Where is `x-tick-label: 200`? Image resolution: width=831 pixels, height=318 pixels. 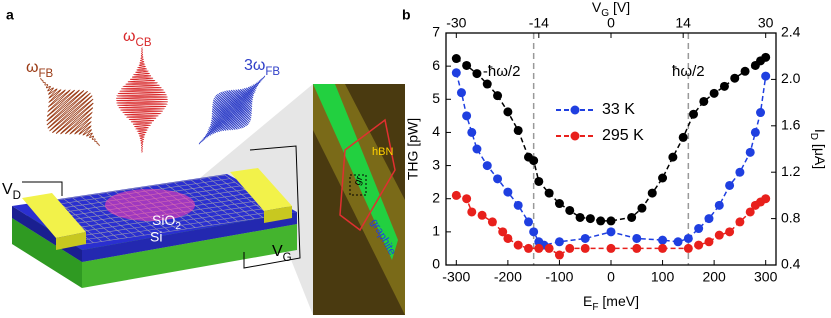
x-tick-label: 200 is located at coordinates (714, 277).